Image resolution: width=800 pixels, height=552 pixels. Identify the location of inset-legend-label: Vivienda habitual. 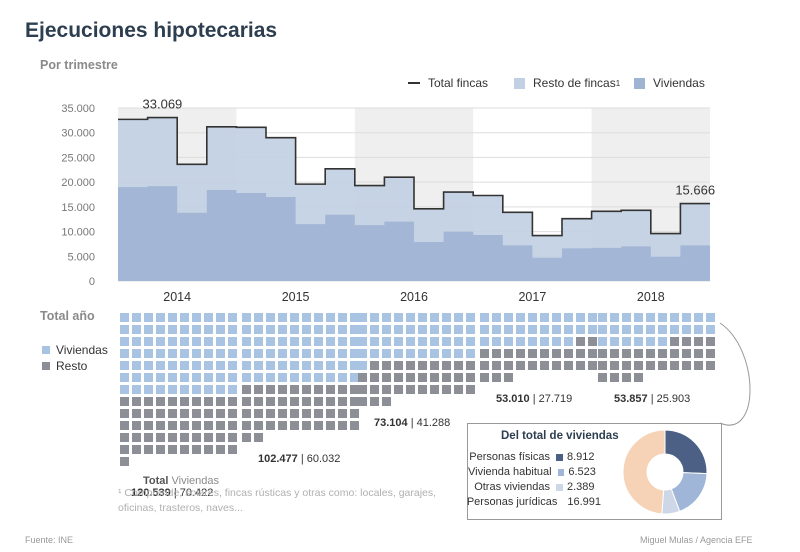
(510, 472).